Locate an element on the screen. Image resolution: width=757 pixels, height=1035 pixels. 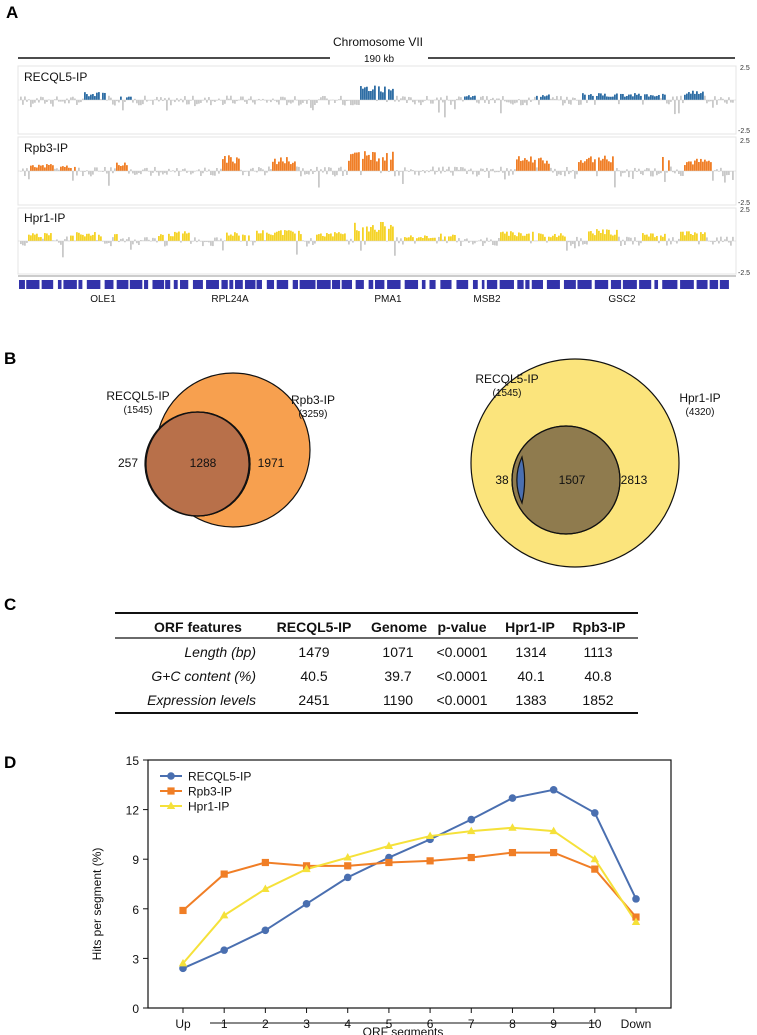
gene-label-gsc2: GSC2 is located at coordinates (622, 299).